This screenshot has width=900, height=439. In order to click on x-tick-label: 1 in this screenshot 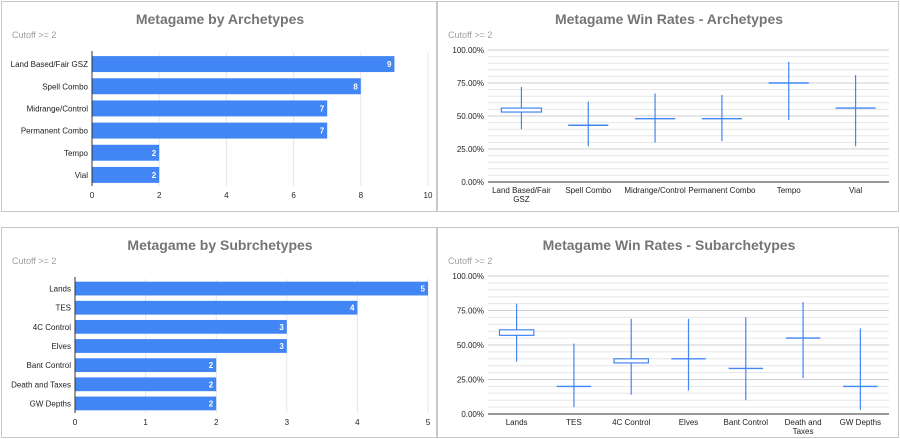, I will do `click(145, 422)`.